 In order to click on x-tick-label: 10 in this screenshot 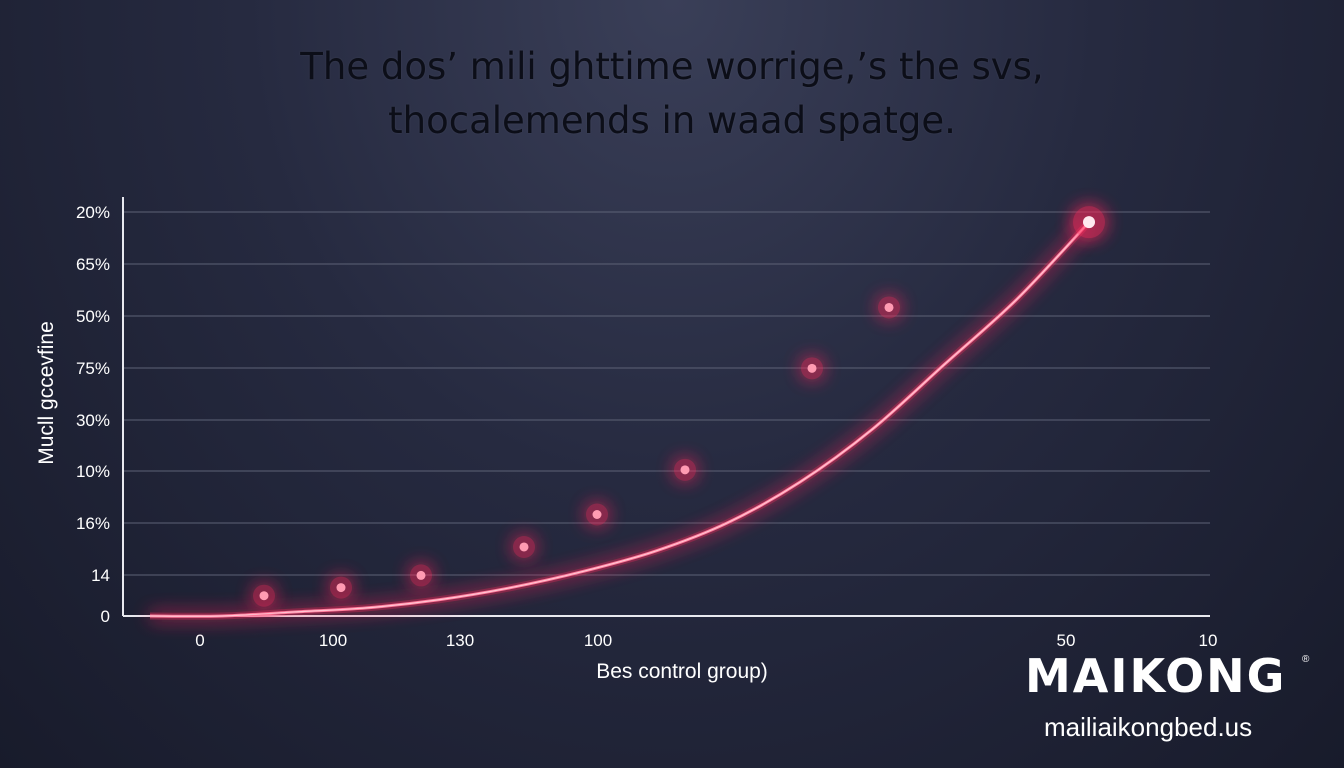, I will do `click(1208, 640)`.